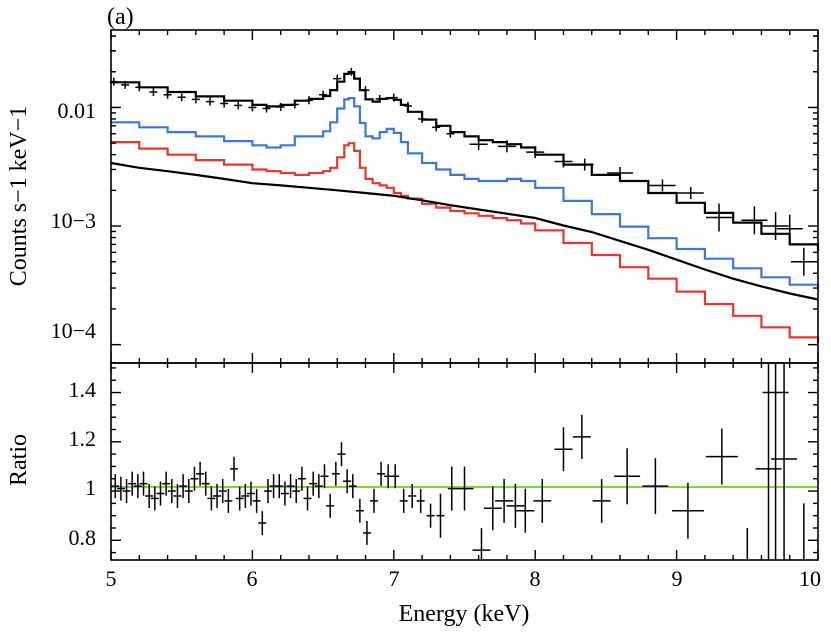  I want to click on y-axis-title-counts: Counts s−1 keV−1, so click(19, 196).